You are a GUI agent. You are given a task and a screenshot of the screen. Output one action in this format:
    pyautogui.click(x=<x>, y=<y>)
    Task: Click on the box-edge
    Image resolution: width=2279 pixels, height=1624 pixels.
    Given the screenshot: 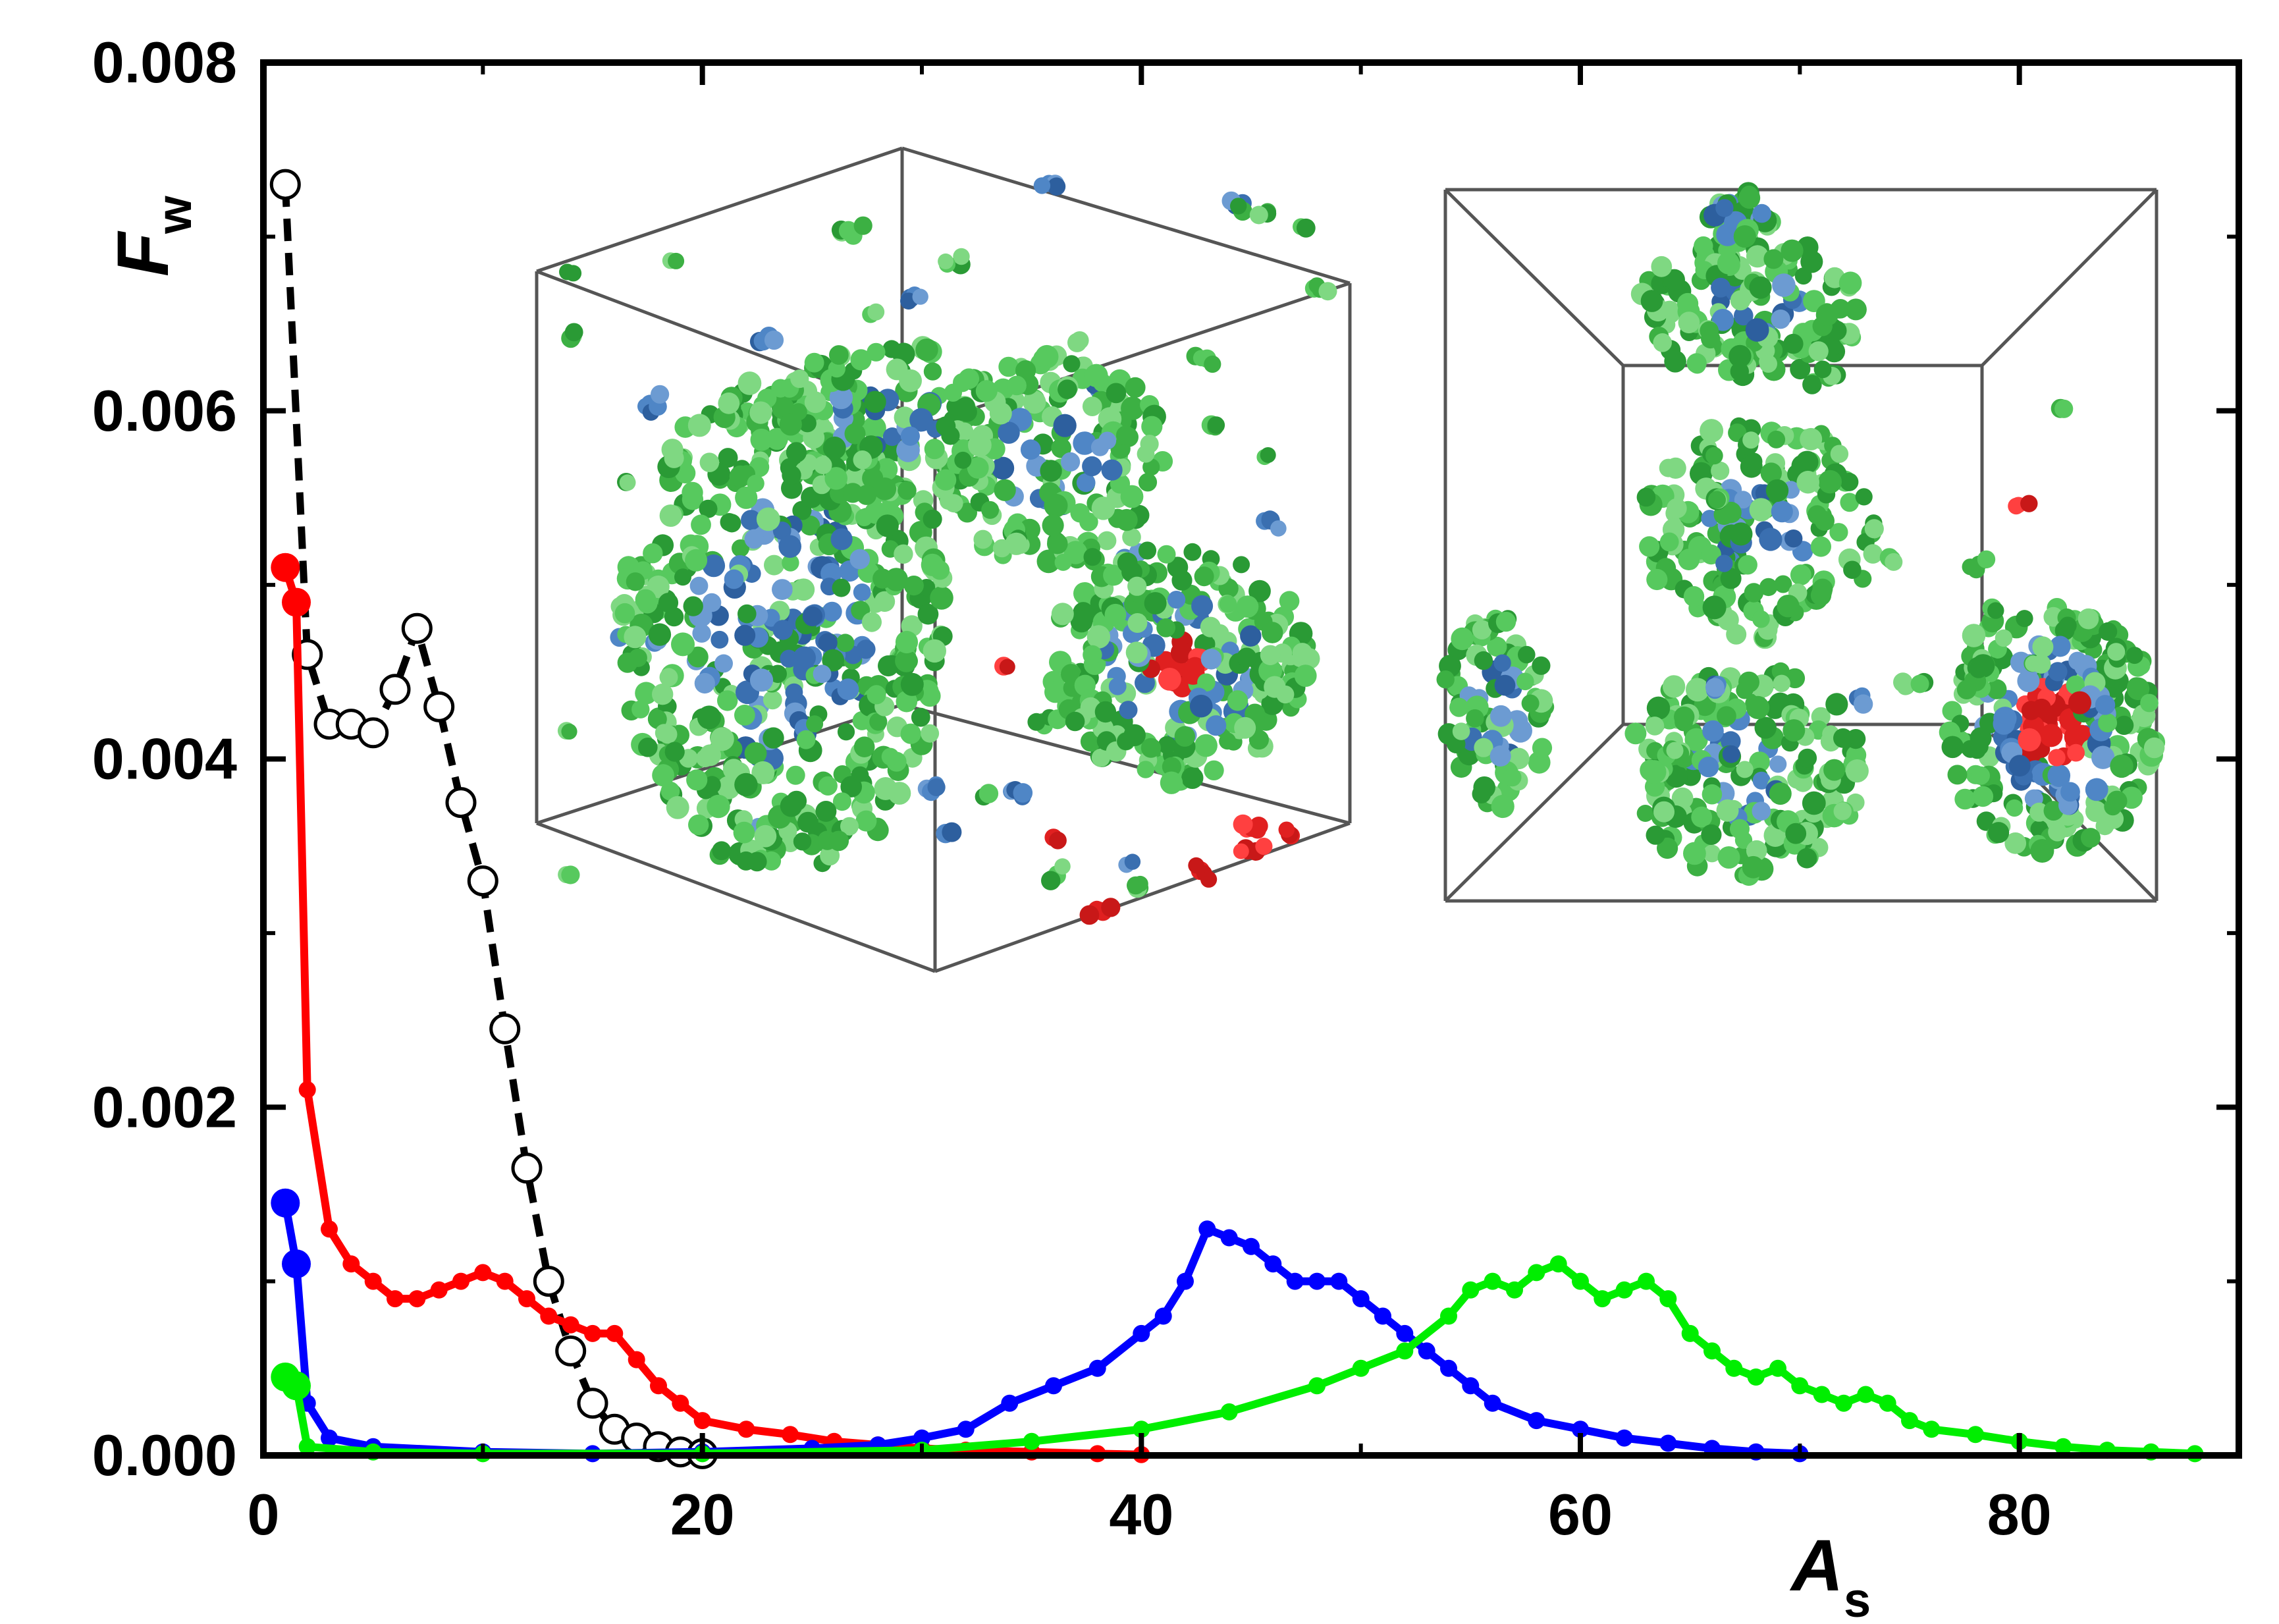 What is the action you would take?
    pyautogui.click(x=719, y=210)
    